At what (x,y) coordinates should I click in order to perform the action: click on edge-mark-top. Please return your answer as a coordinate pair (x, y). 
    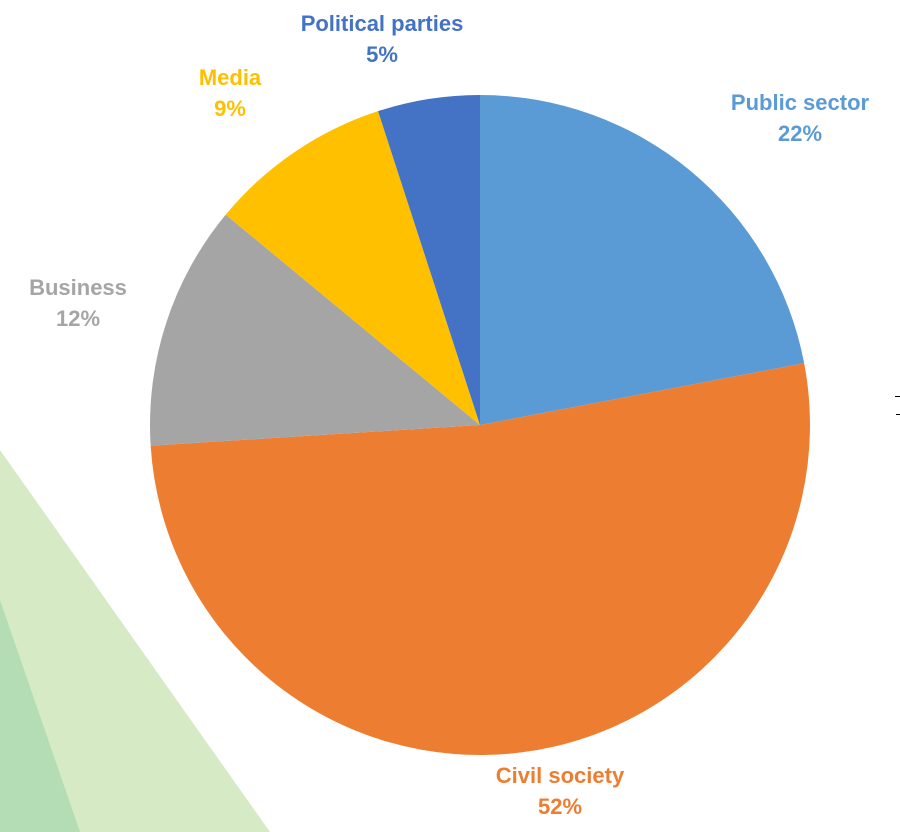
    Looking at the image, I should click on (897, 396).